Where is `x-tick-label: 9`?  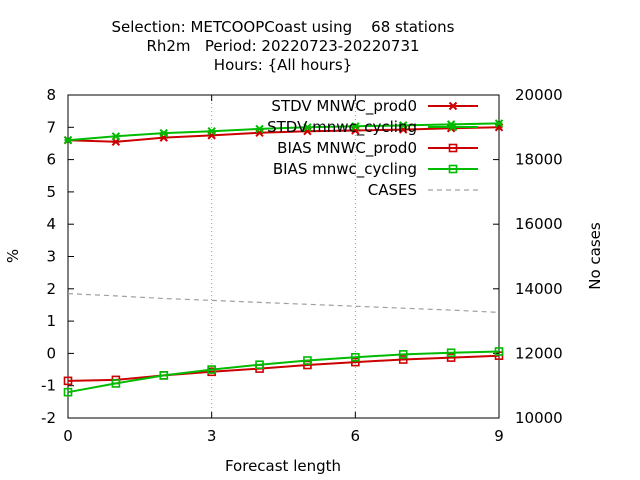
x-tick-label: 9 is located at coordinates (499, 436).